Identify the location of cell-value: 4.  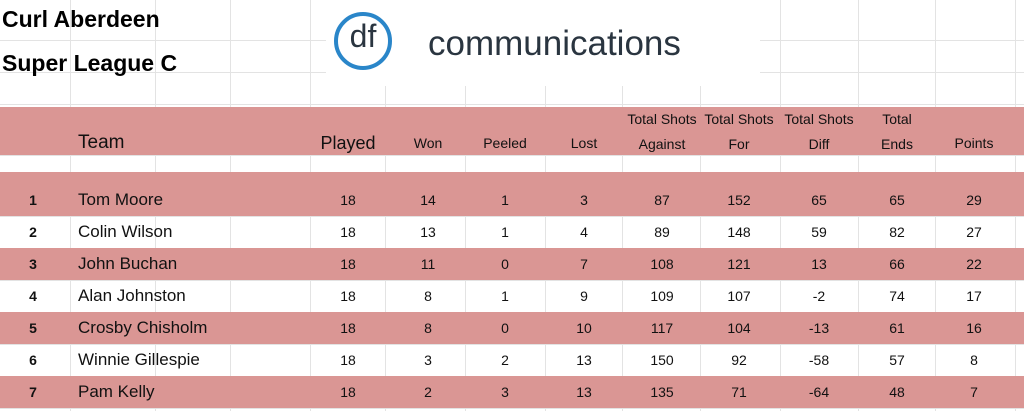
(584, 232).